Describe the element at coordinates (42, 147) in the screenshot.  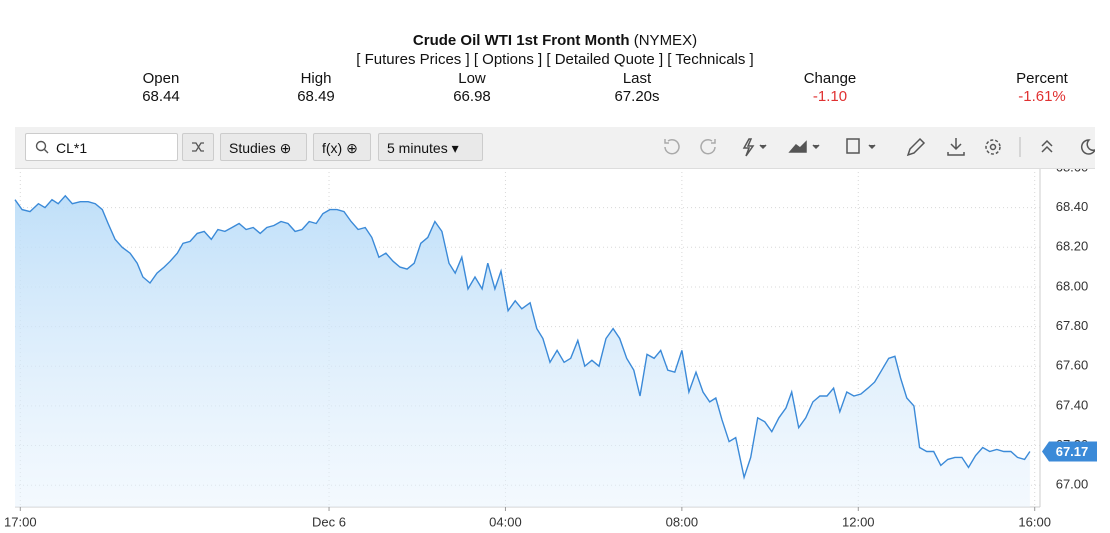
I see `search-icon` at that location.